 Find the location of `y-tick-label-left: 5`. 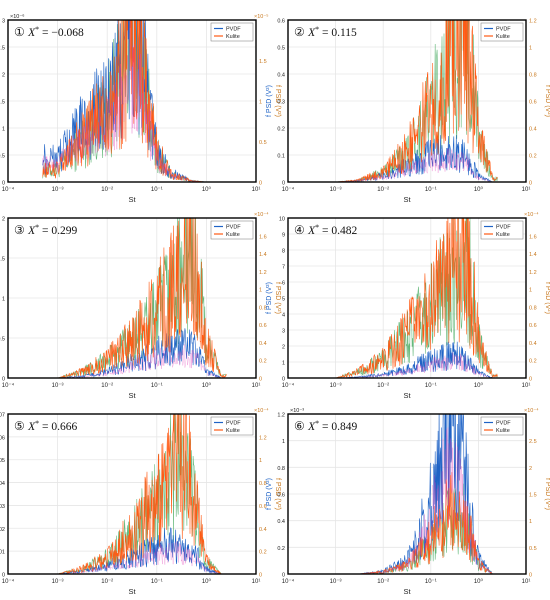

y-tick-label-left: 5 is located at coordinates (283, 300).